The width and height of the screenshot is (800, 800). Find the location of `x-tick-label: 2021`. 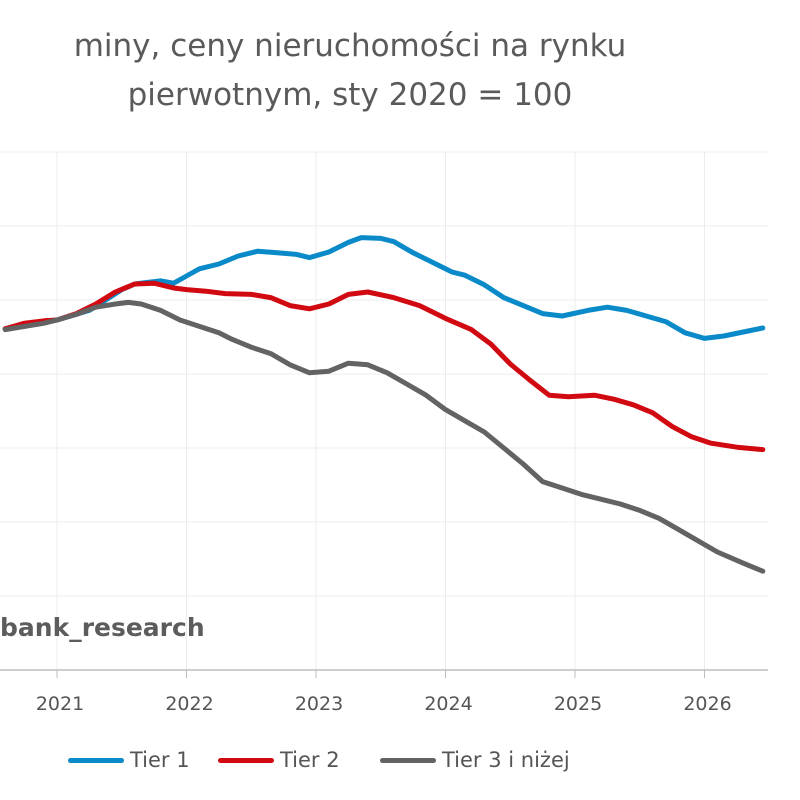

x-tick-label: 2021 is located at coordinates (60, 704).